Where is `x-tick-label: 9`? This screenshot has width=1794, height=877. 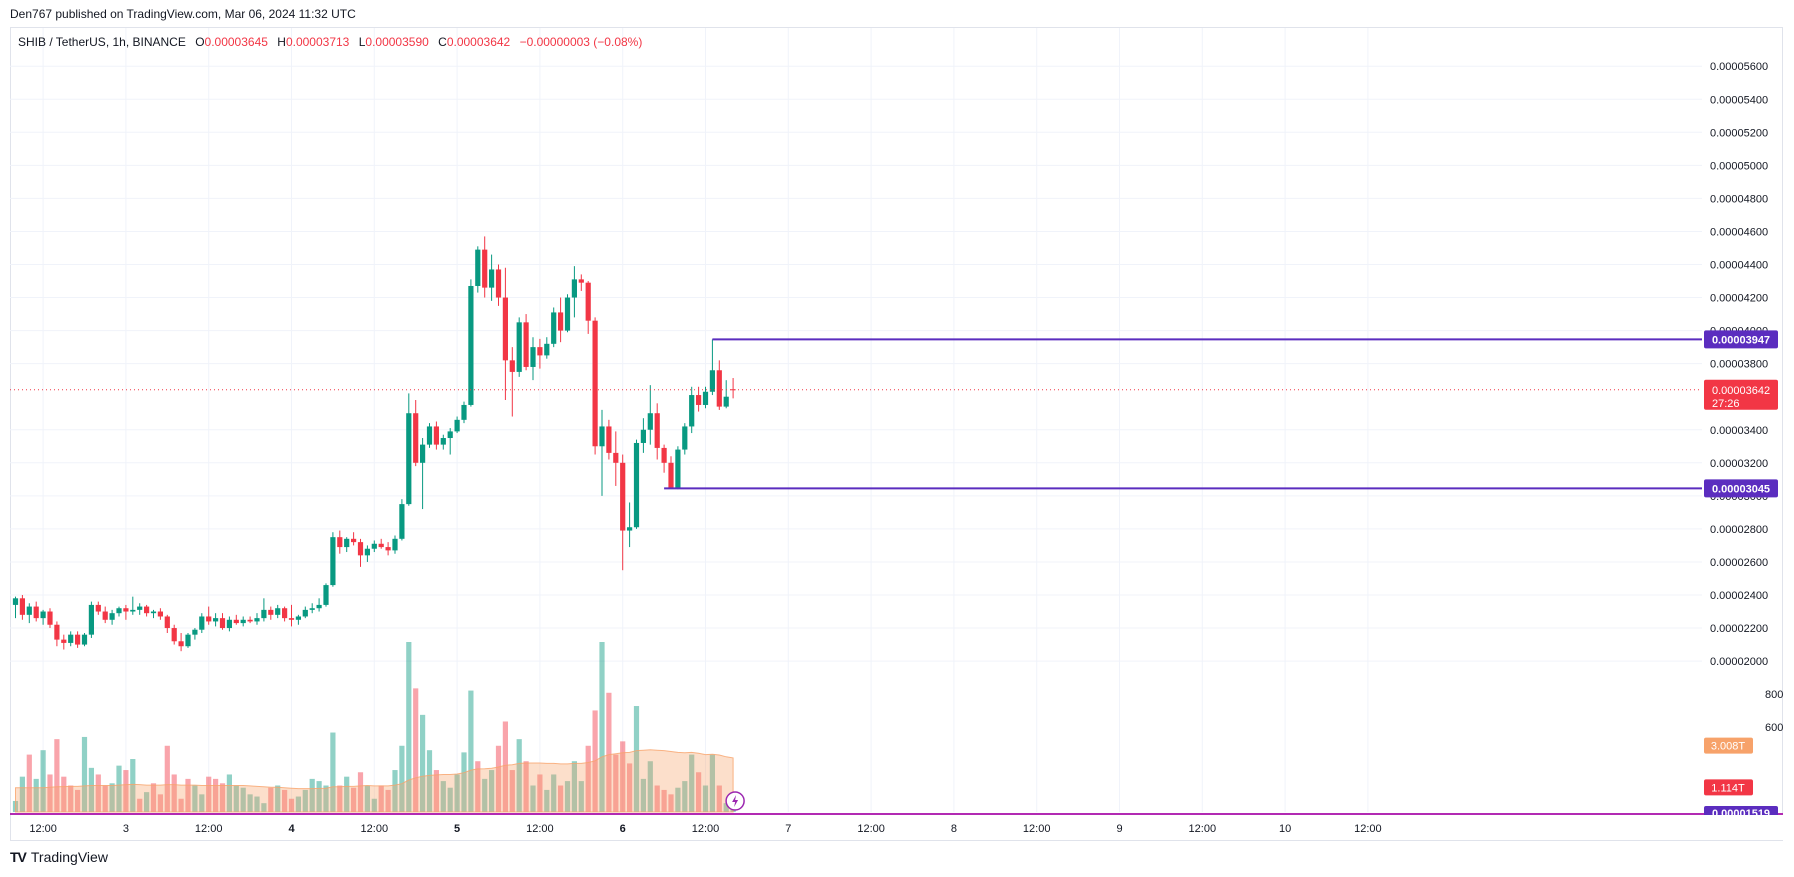
x-tick-label: 9 is located at coordinates (1119, 829).